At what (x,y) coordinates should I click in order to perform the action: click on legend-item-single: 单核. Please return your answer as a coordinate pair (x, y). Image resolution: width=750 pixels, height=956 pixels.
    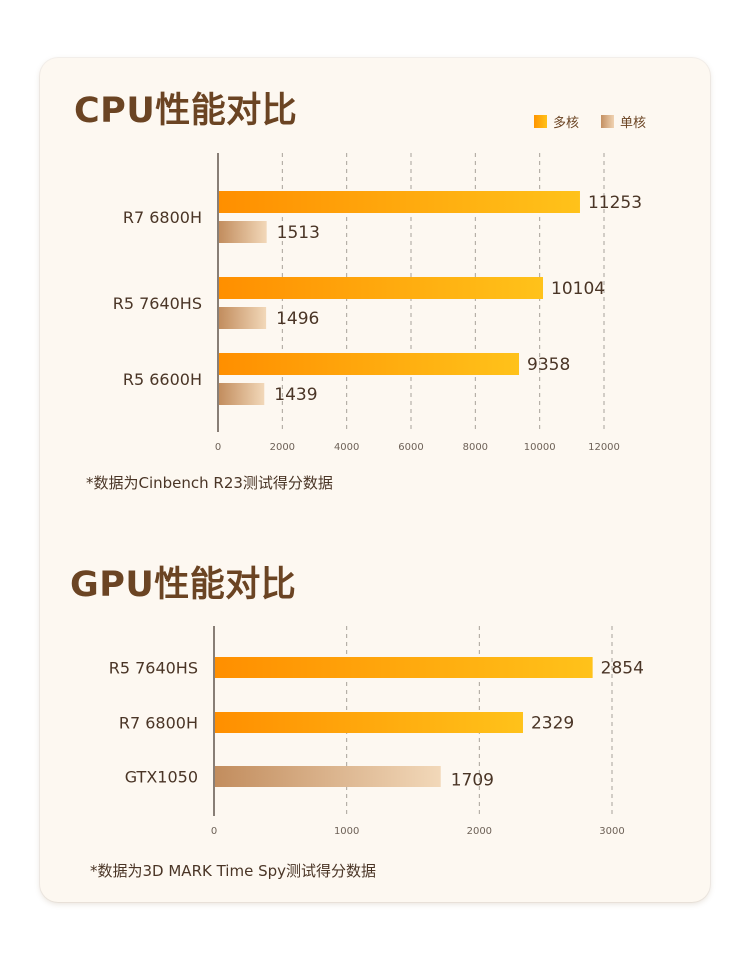
    Looking at the image, I should click on (623, 121).